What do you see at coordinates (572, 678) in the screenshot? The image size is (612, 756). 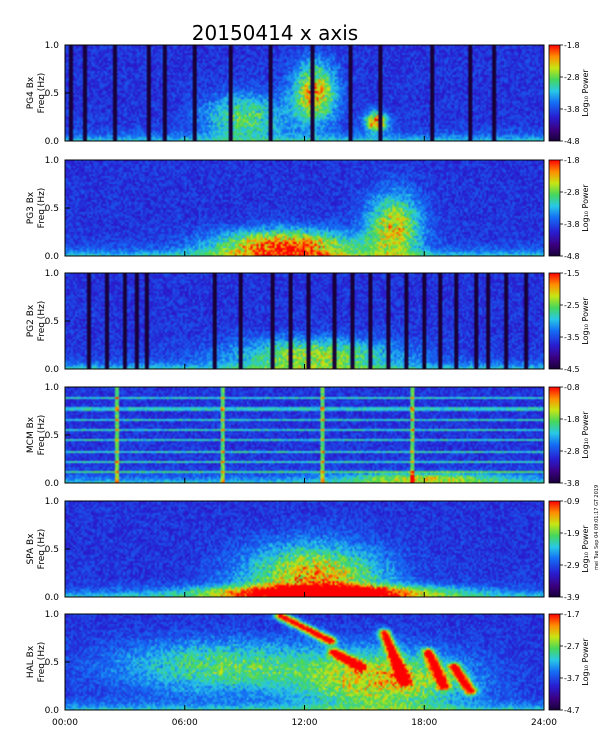 I see `colorbar-tick-label: -3.7` at bounding box center [572, 678].